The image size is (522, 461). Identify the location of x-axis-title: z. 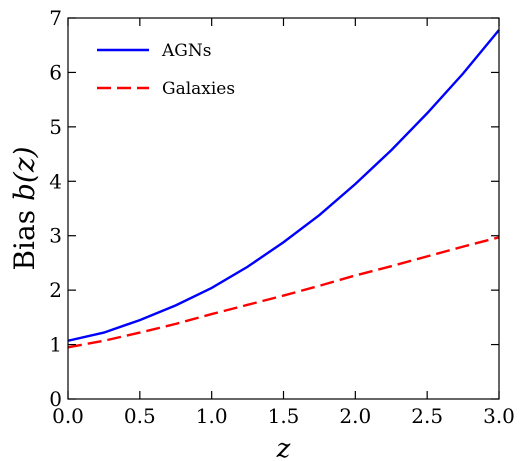
(283, 447).